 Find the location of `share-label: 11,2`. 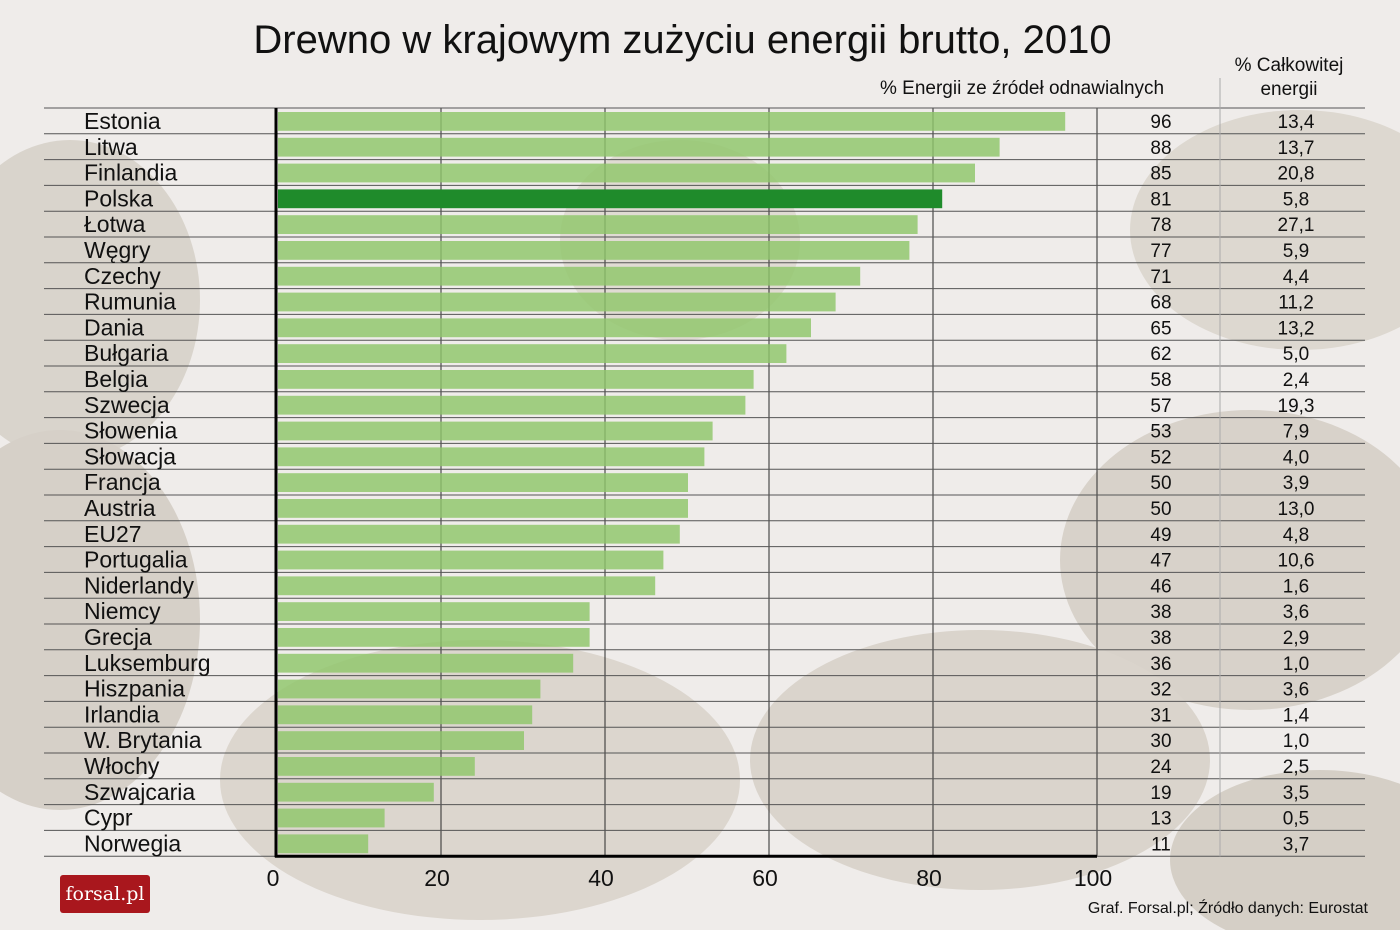

share-label: 11,2 is located at coordinates (1296, 303).